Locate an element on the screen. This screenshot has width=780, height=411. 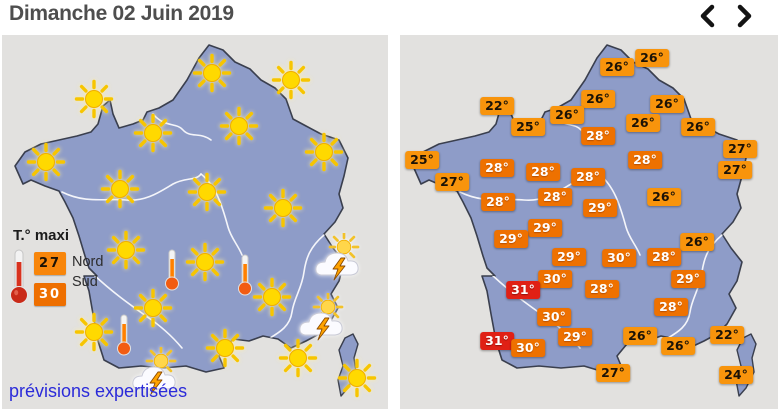
previsions-expertisees-link: prévisions expertisées is located at coordinates (98, 391).